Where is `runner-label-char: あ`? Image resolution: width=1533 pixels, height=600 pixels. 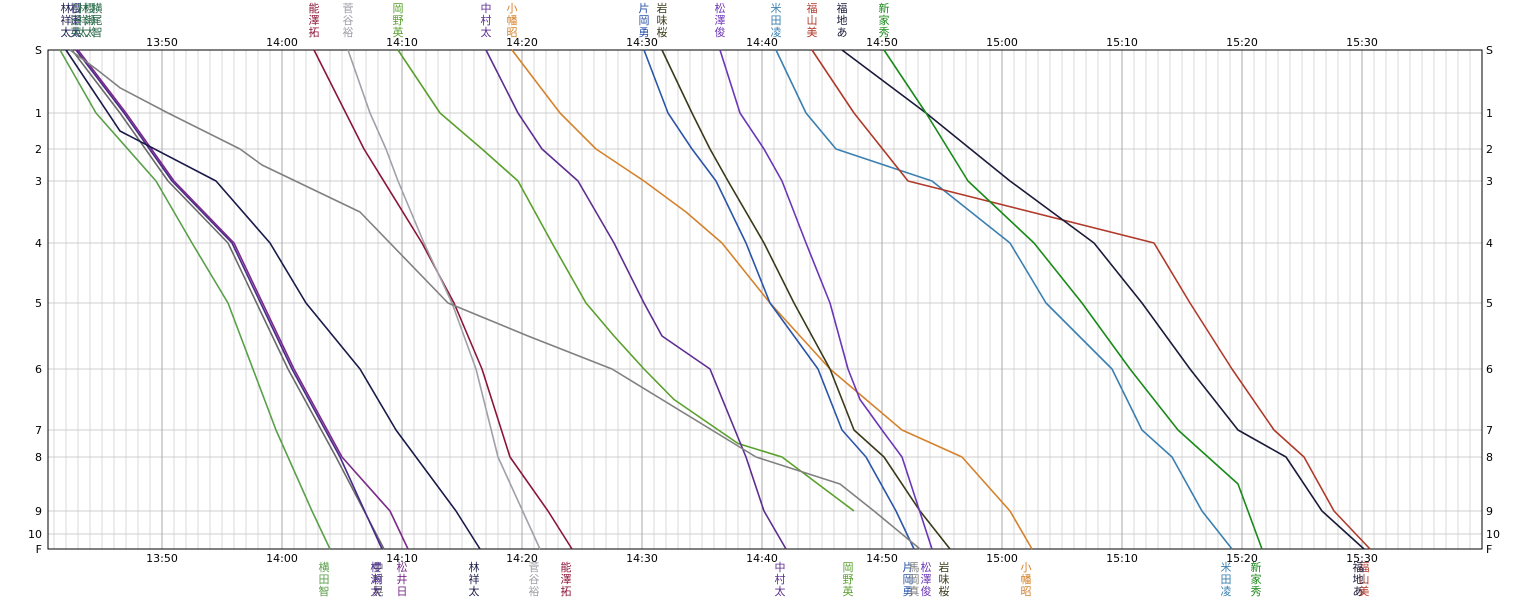
runner-label-char: あ is located at coordinates (1358, 591).